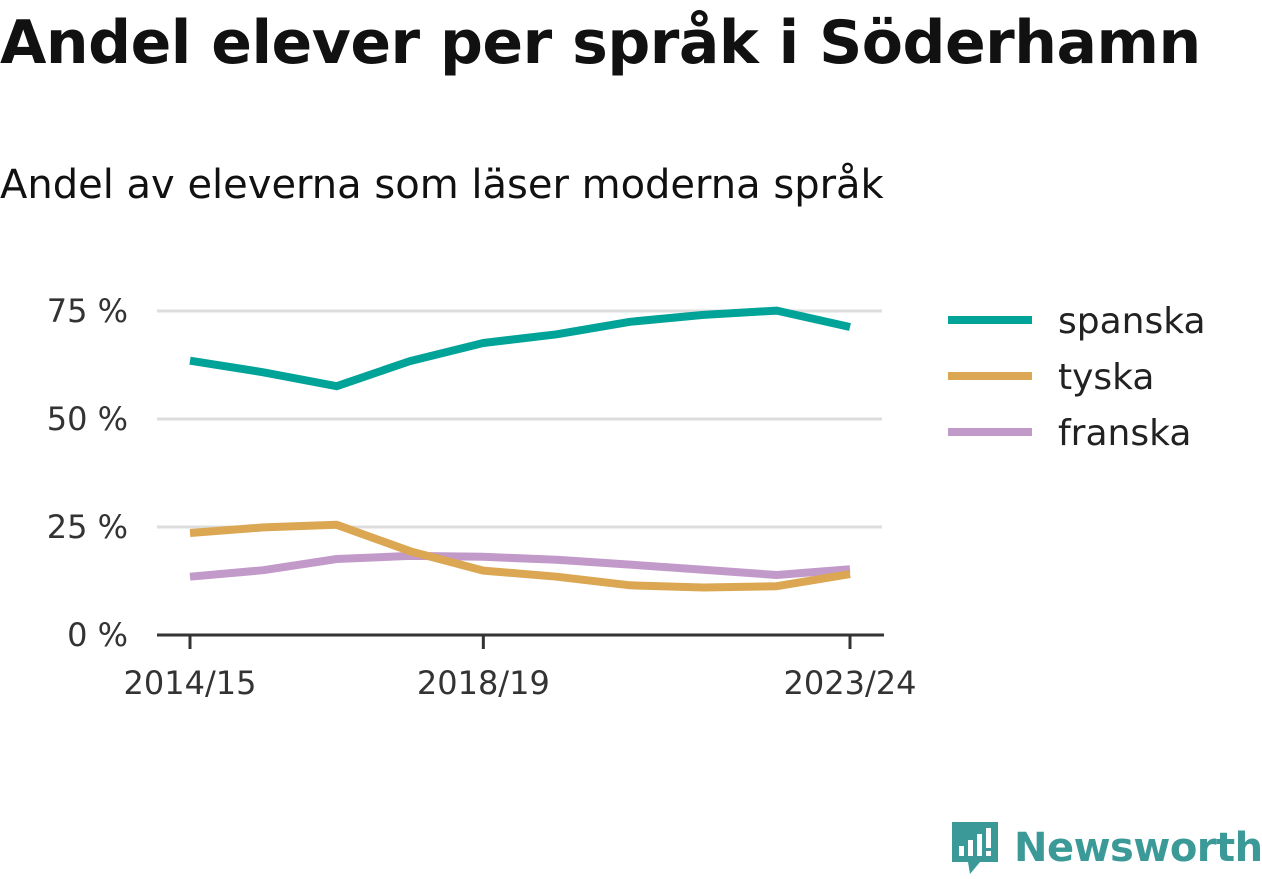 Image resolution: width=1262 pixels, height=879 pixels. Describe the element at coordinates (87, 527) in the screenshot. I see `y-tick-label: 25 %` at that location.